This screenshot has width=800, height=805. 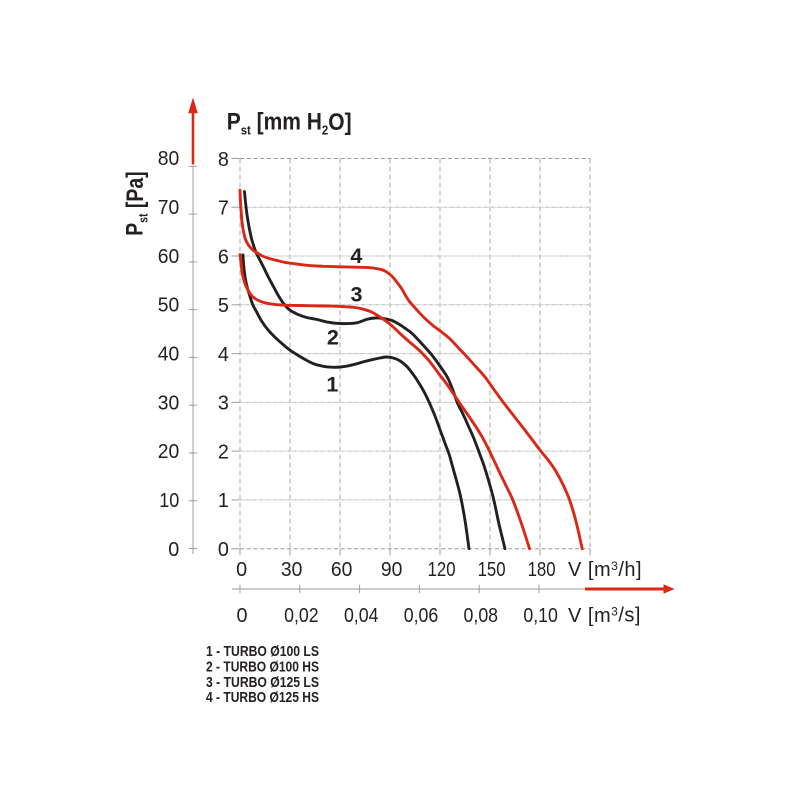 What do you see at coordinates (262, 651) in the screenshot?
I see `svg-text: 1 - TURBO Ø100 LS` at bounding box center [262, 651].